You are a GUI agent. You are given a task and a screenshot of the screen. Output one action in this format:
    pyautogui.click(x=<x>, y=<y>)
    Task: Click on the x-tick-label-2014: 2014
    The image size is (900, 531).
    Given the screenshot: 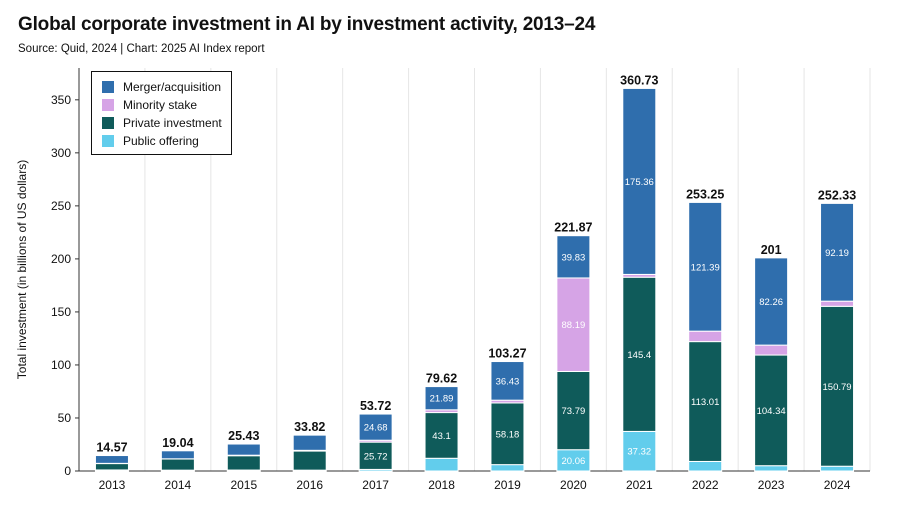 What is the action you would take?
    pyautogui.click(x=178, y=485)
    